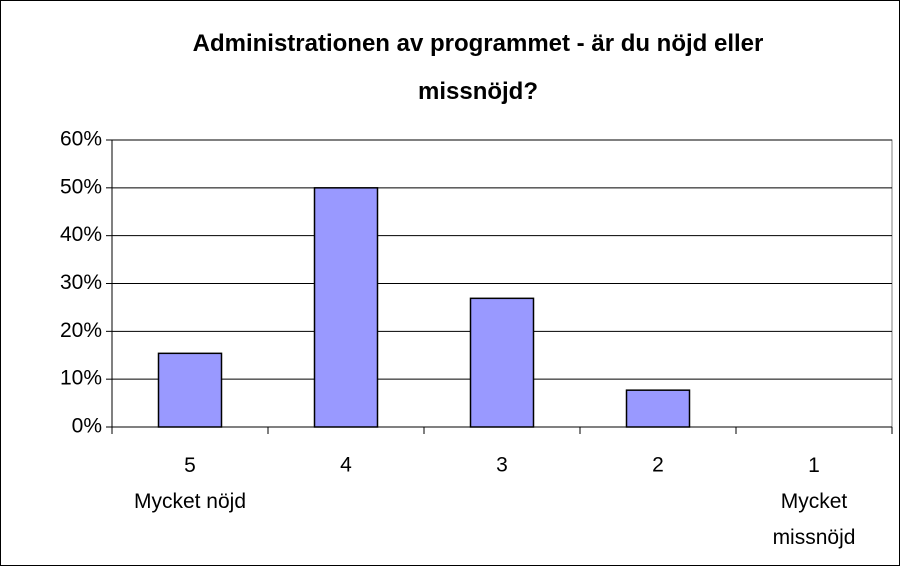  What do you see at coordinates (814, 501) in the screenshot?
I see `x-tick-label: 1 Mycket missnöjd` at bounding box center [814, 501].